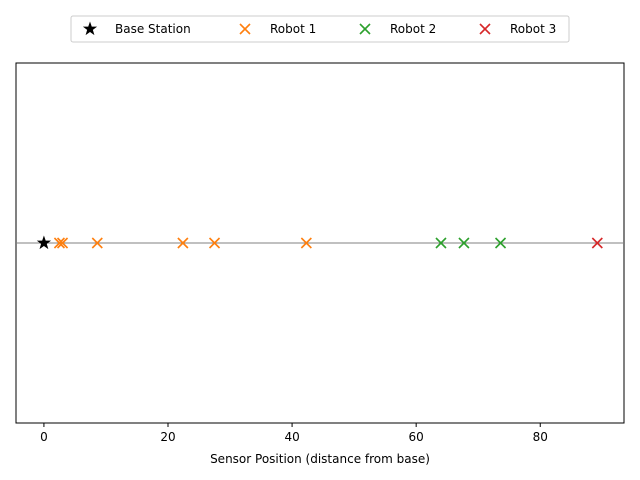 This screenshot has width=640, height=480. What do you see at coordinates (44, 242) in the screenshot?
I see `base-station-point` at bounding box center [44, 242].